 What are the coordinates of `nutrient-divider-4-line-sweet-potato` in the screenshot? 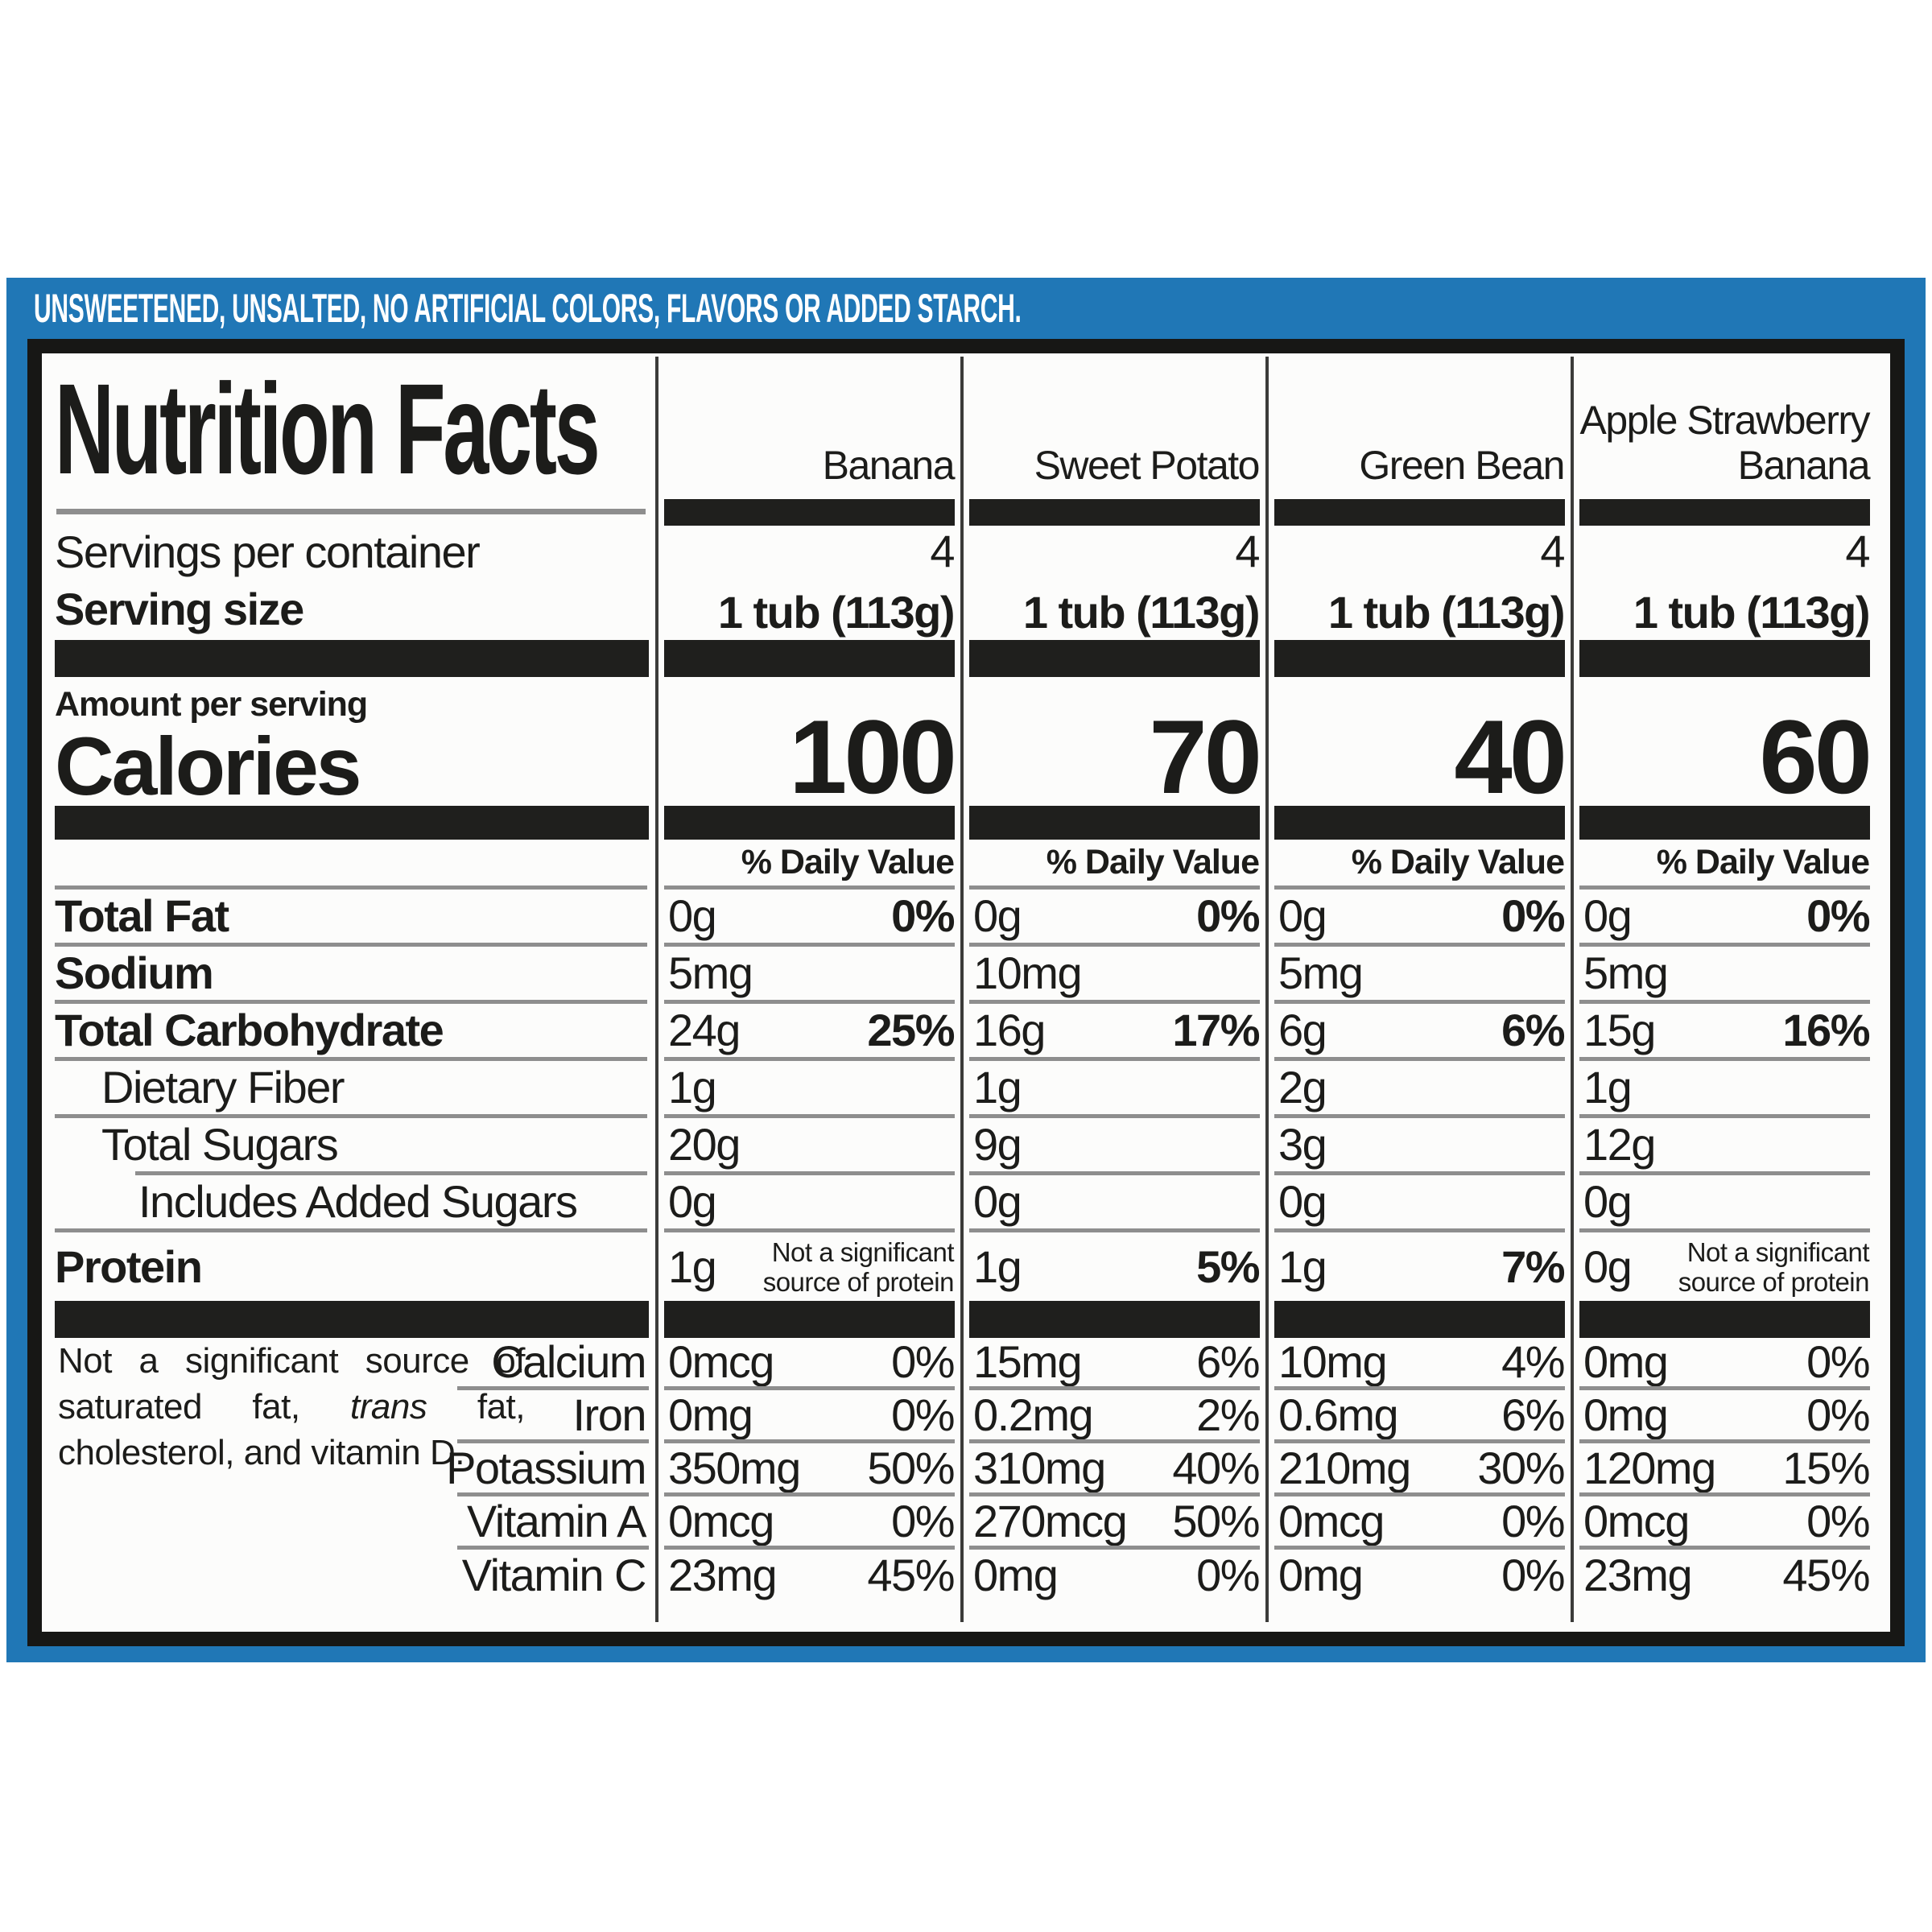 It's located at (1114, 1173).